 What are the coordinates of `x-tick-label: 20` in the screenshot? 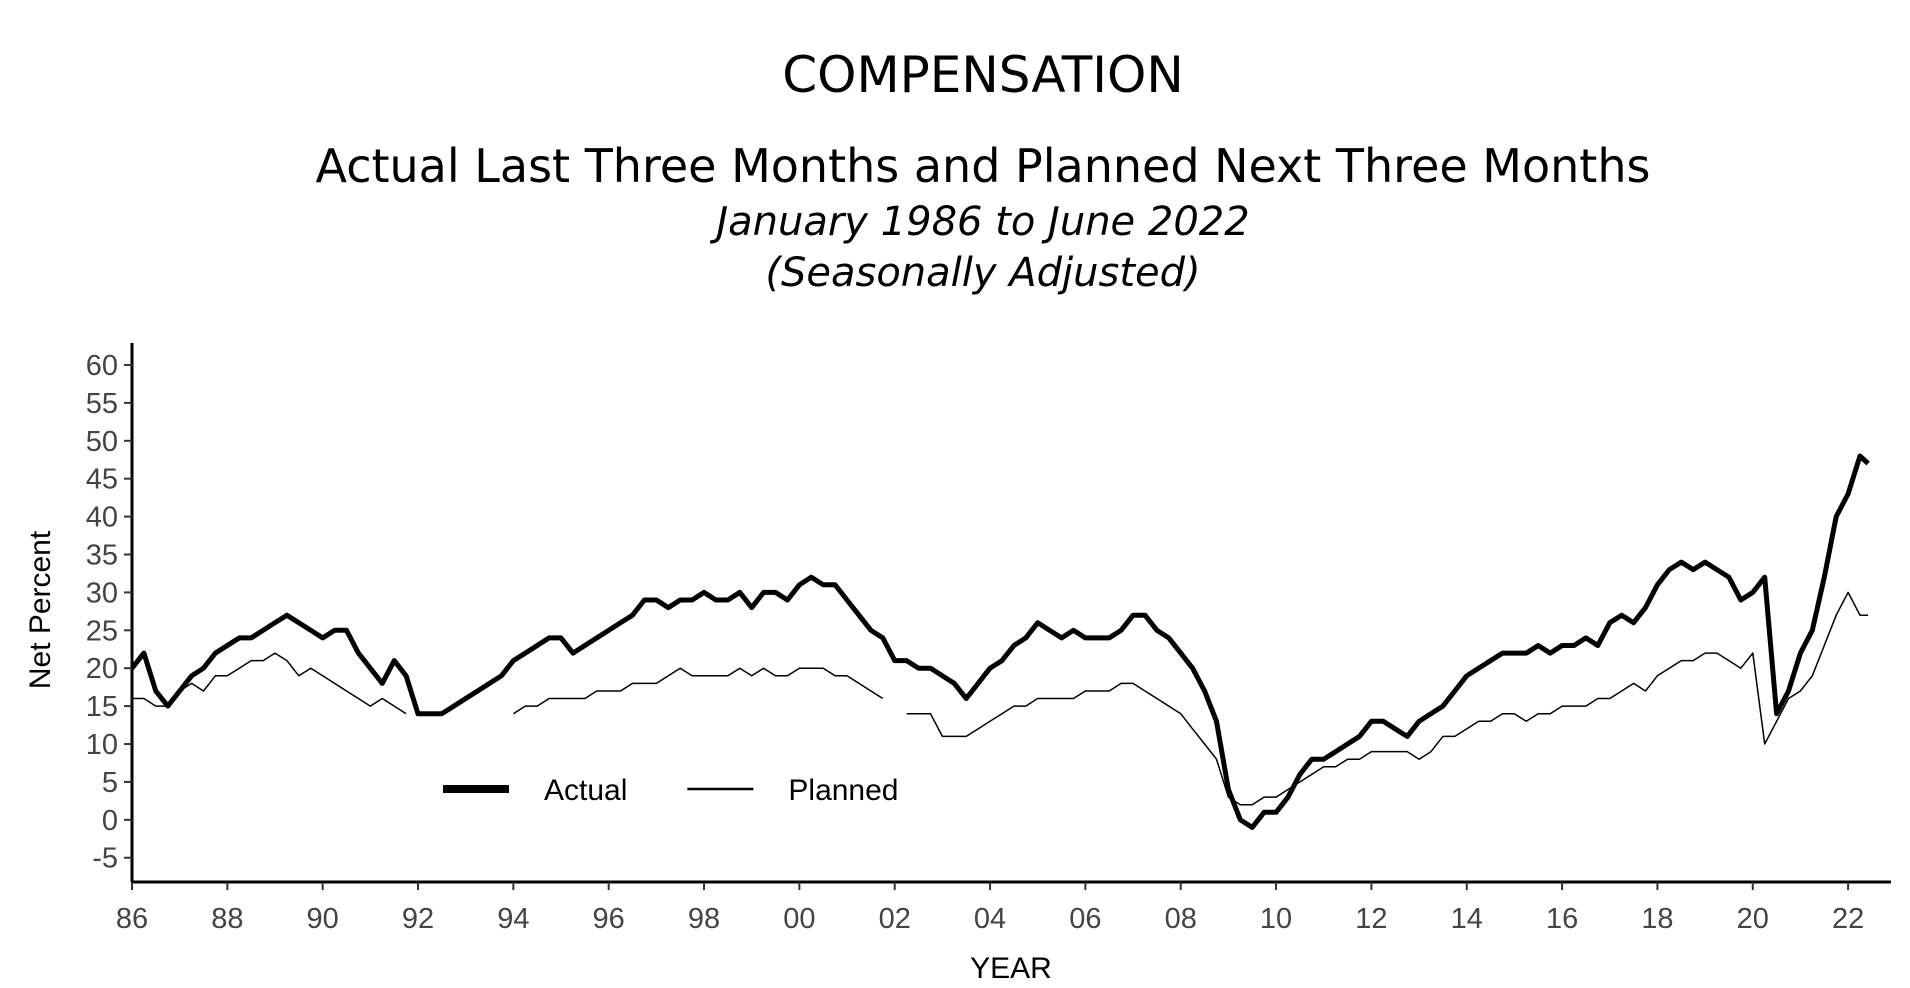 It's located at (1753, 919).